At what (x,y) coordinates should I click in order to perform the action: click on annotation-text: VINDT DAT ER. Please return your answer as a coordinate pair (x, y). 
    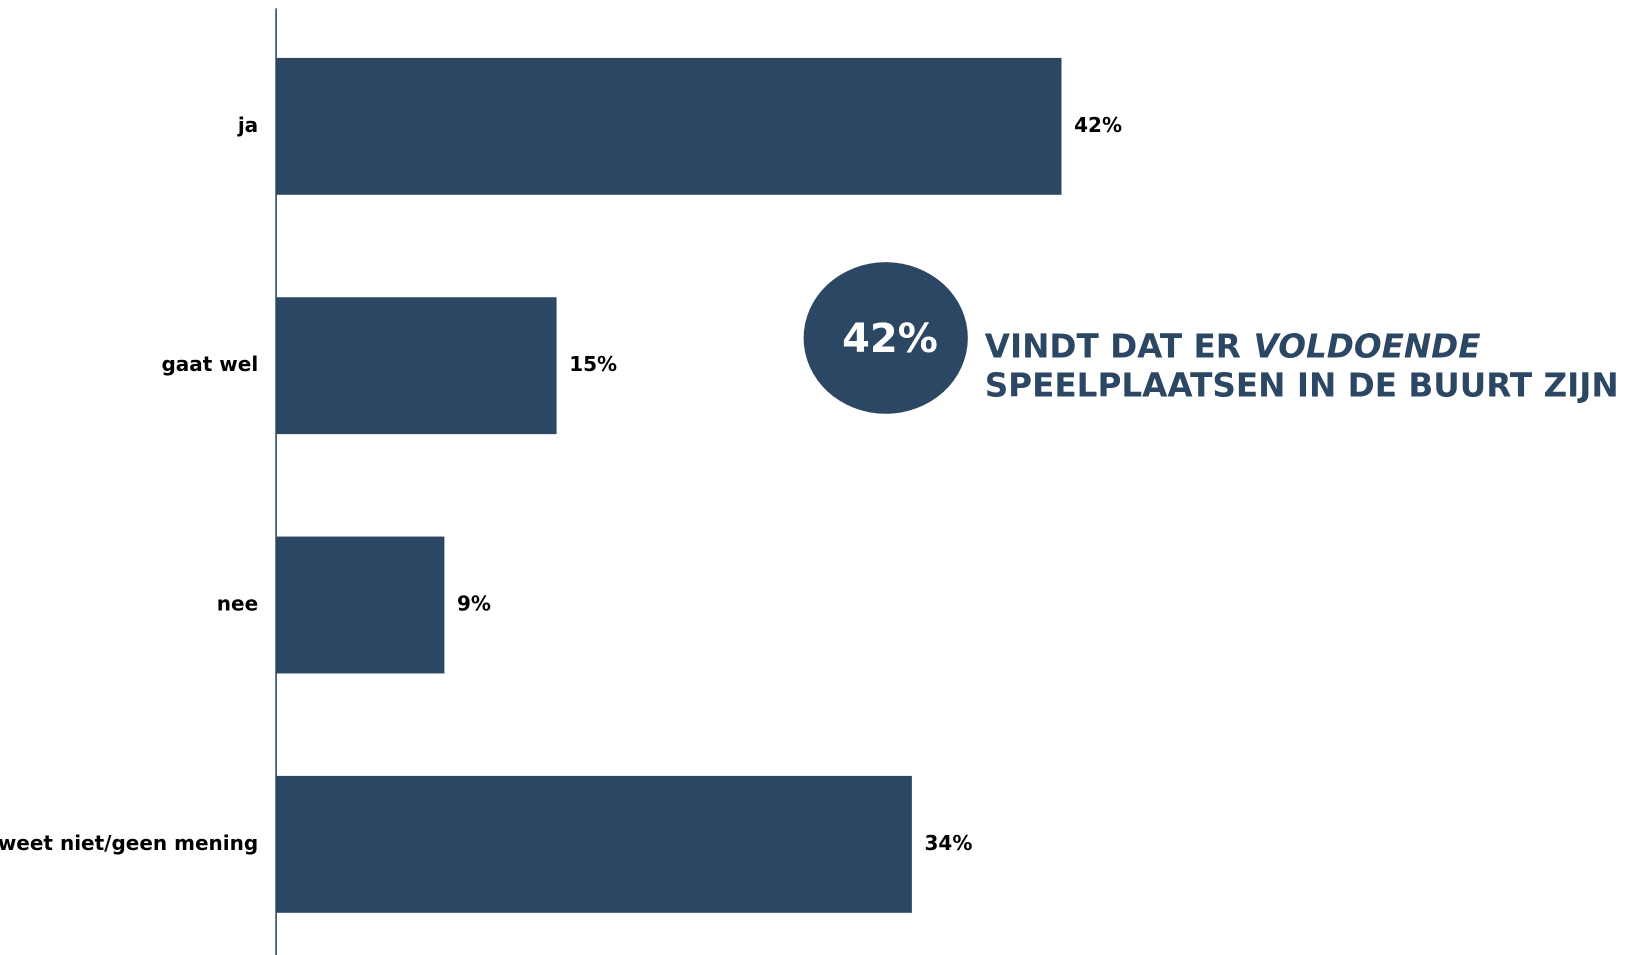
    Looking at the image, I should click on (1113, 347).